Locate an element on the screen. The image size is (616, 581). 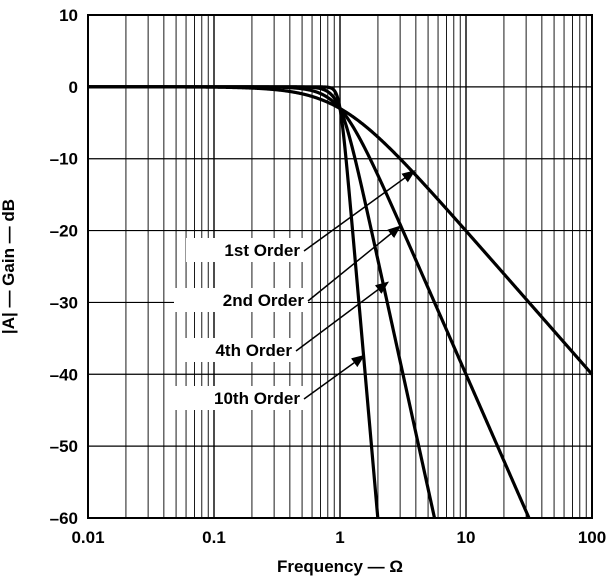
y-tick-label: –20 is located at coordinates (64, 231).